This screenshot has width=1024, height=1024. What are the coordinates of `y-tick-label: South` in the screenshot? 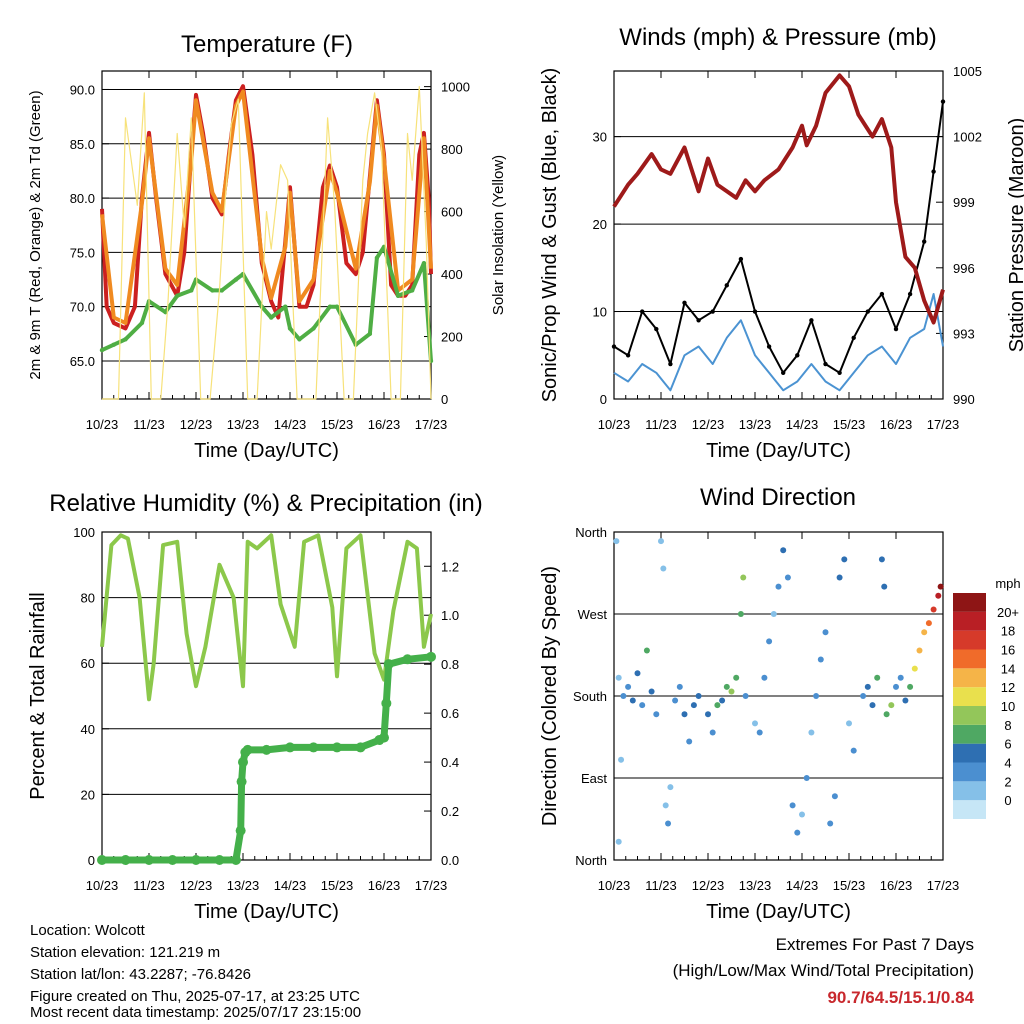 It's located at (590, 696).